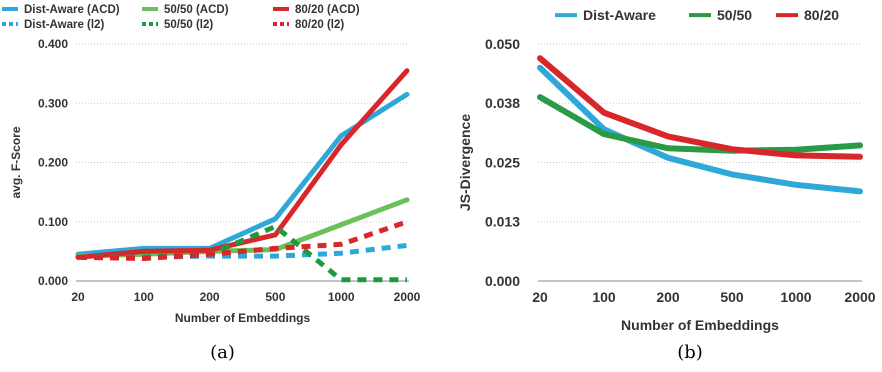 The height and width of the screenshot is (372, 882). Describe the element at coordinates (502, 162) in the screenshot. I see `y-tick-label: 0.025` at that location.